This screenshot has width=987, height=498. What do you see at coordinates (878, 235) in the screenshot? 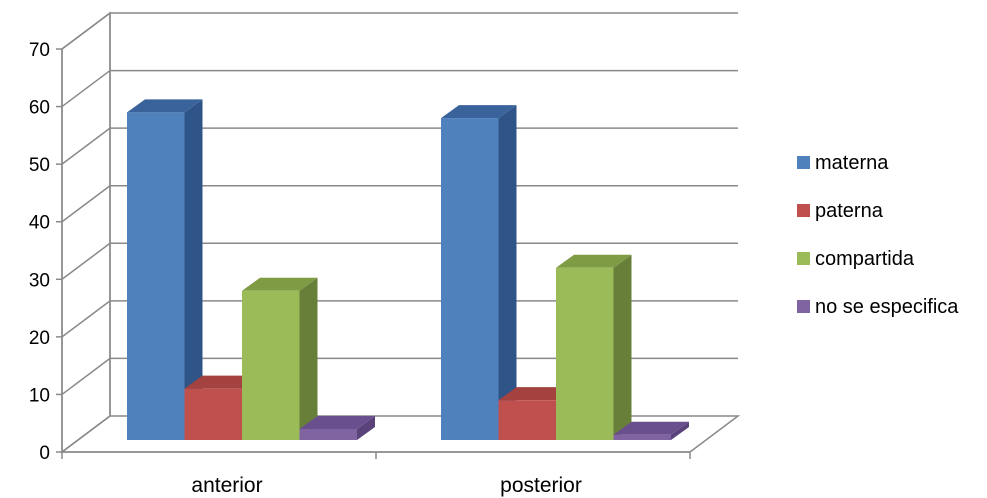
I see `legend: materna paterna compartida no se especifica` at bounding box center [878, 235].